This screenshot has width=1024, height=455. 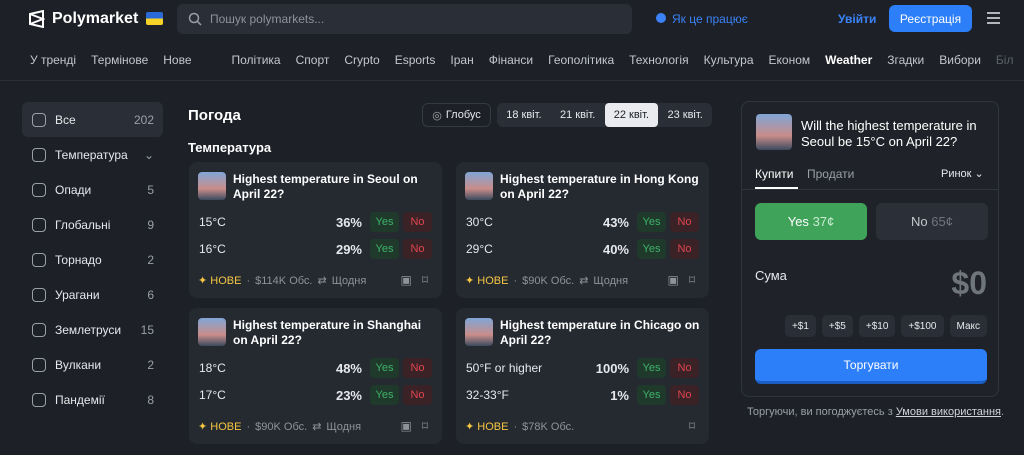 What do you see at coordinates (92, 189) in the screenshot?
I see `sidebar-item: Опади 5` at bounding box center [92, 189].